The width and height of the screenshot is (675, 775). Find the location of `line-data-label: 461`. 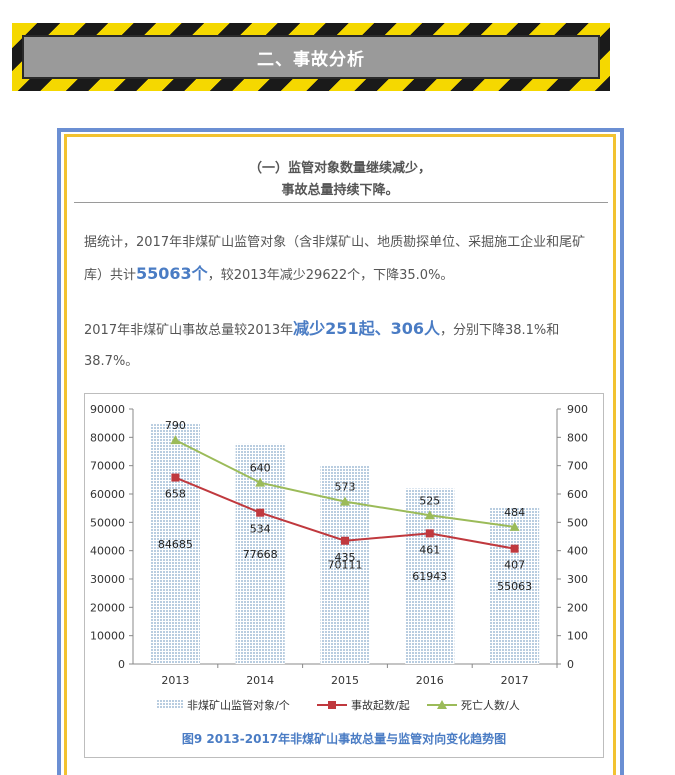

line-data-label: 461 is located at coordinates (429, 549).